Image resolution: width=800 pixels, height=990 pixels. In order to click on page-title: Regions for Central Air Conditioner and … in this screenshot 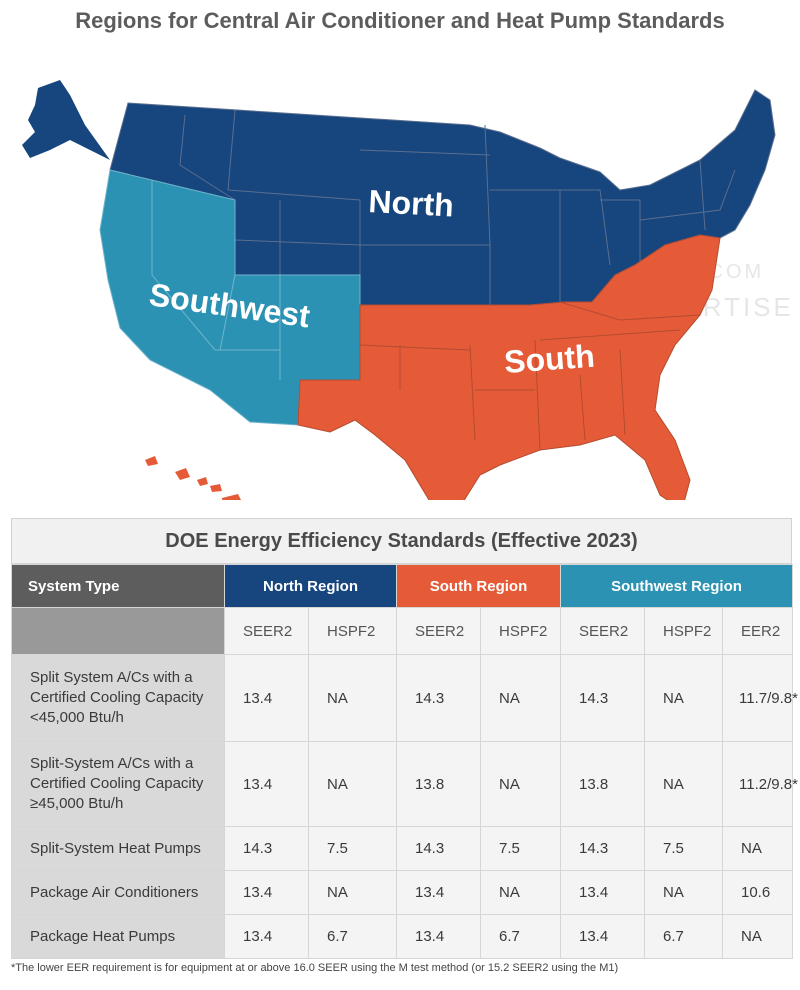, I will do `click(400, 20)`.